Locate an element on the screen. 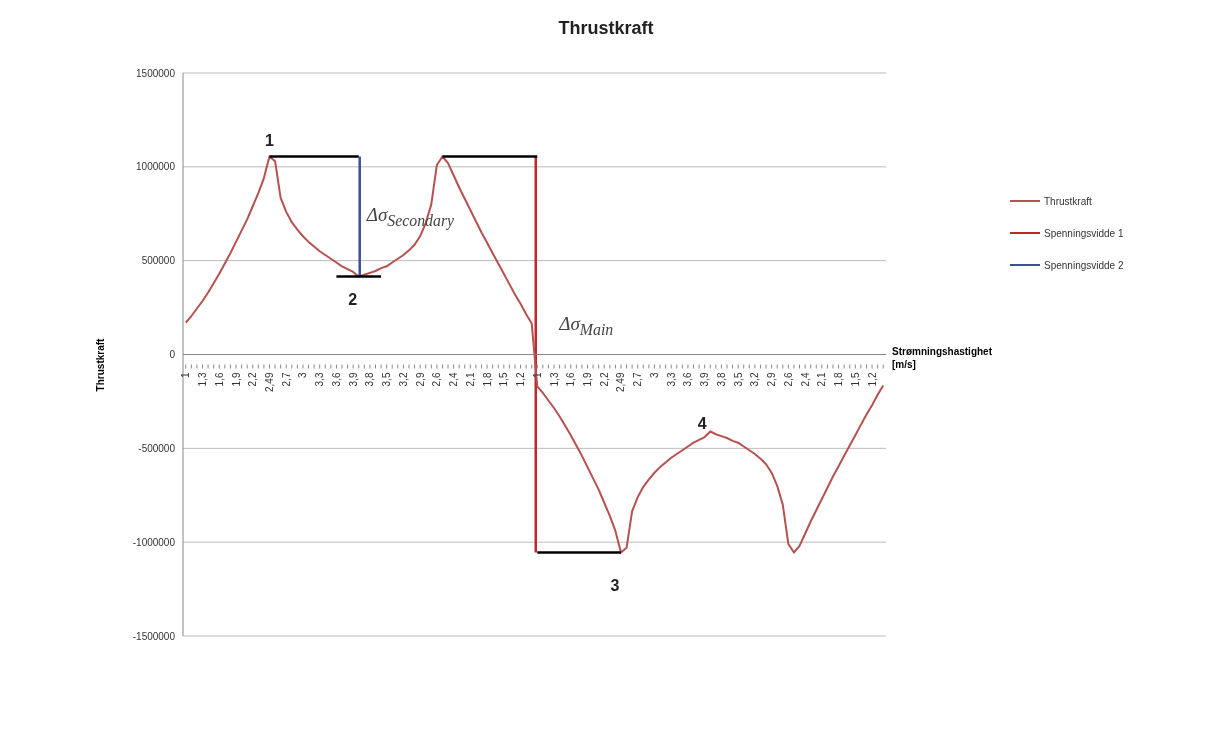 This screenshot has width=1212, height=731. legend-label: Spenningsvidde 1 is located at coordinates (1084, 233).